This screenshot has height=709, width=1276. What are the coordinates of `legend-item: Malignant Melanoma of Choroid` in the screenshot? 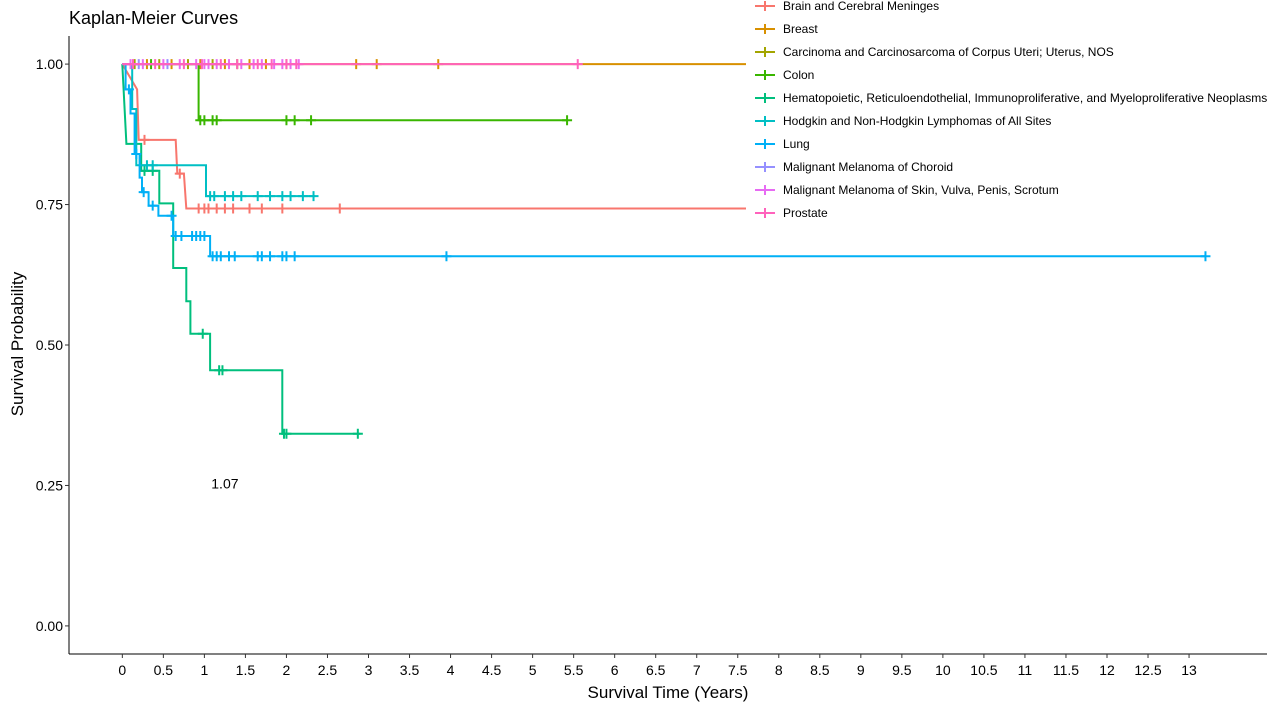 It's located at (854, 167).